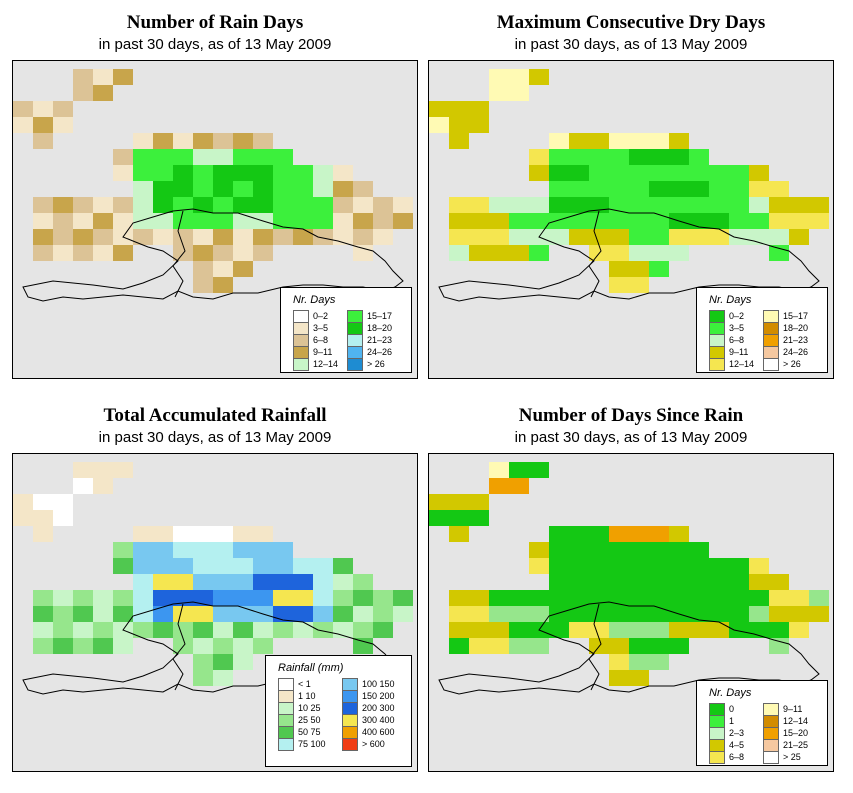 Image resolution: width=853 pixels, height=793 pixels. Describe the element at coordinates (796, 733) in the screenshot. I see `legend-label: 15–20` at that location.